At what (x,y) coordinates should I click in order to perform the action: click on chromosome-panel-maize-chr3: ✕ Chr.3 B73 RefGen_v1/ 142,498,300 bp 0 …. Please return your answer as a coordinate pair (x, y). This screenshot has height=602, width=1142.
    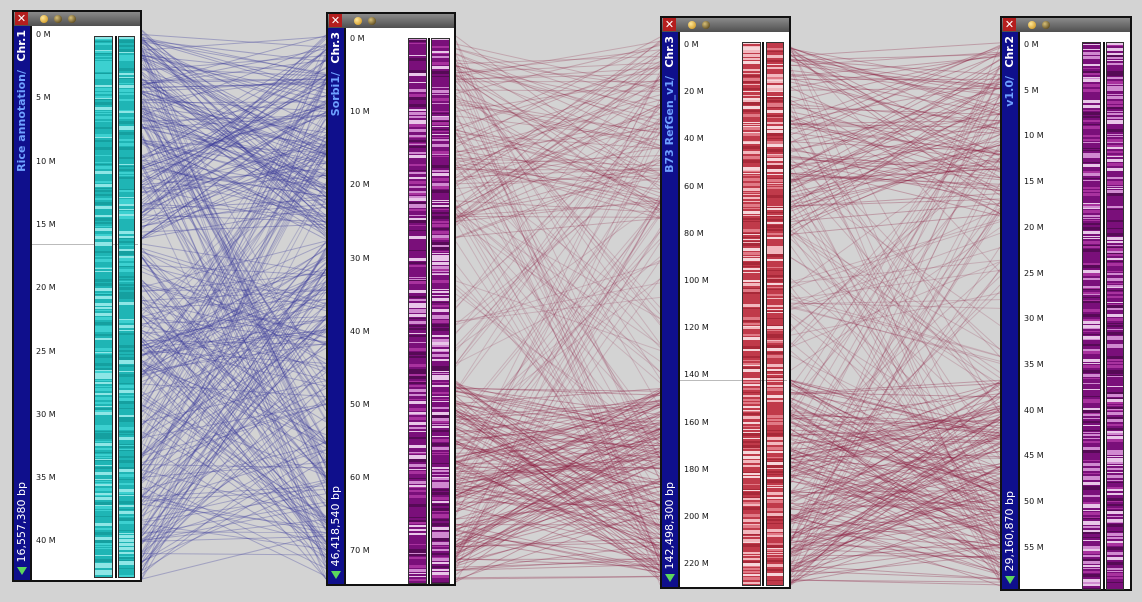
    Looking at the image, I should click on (725, 302).